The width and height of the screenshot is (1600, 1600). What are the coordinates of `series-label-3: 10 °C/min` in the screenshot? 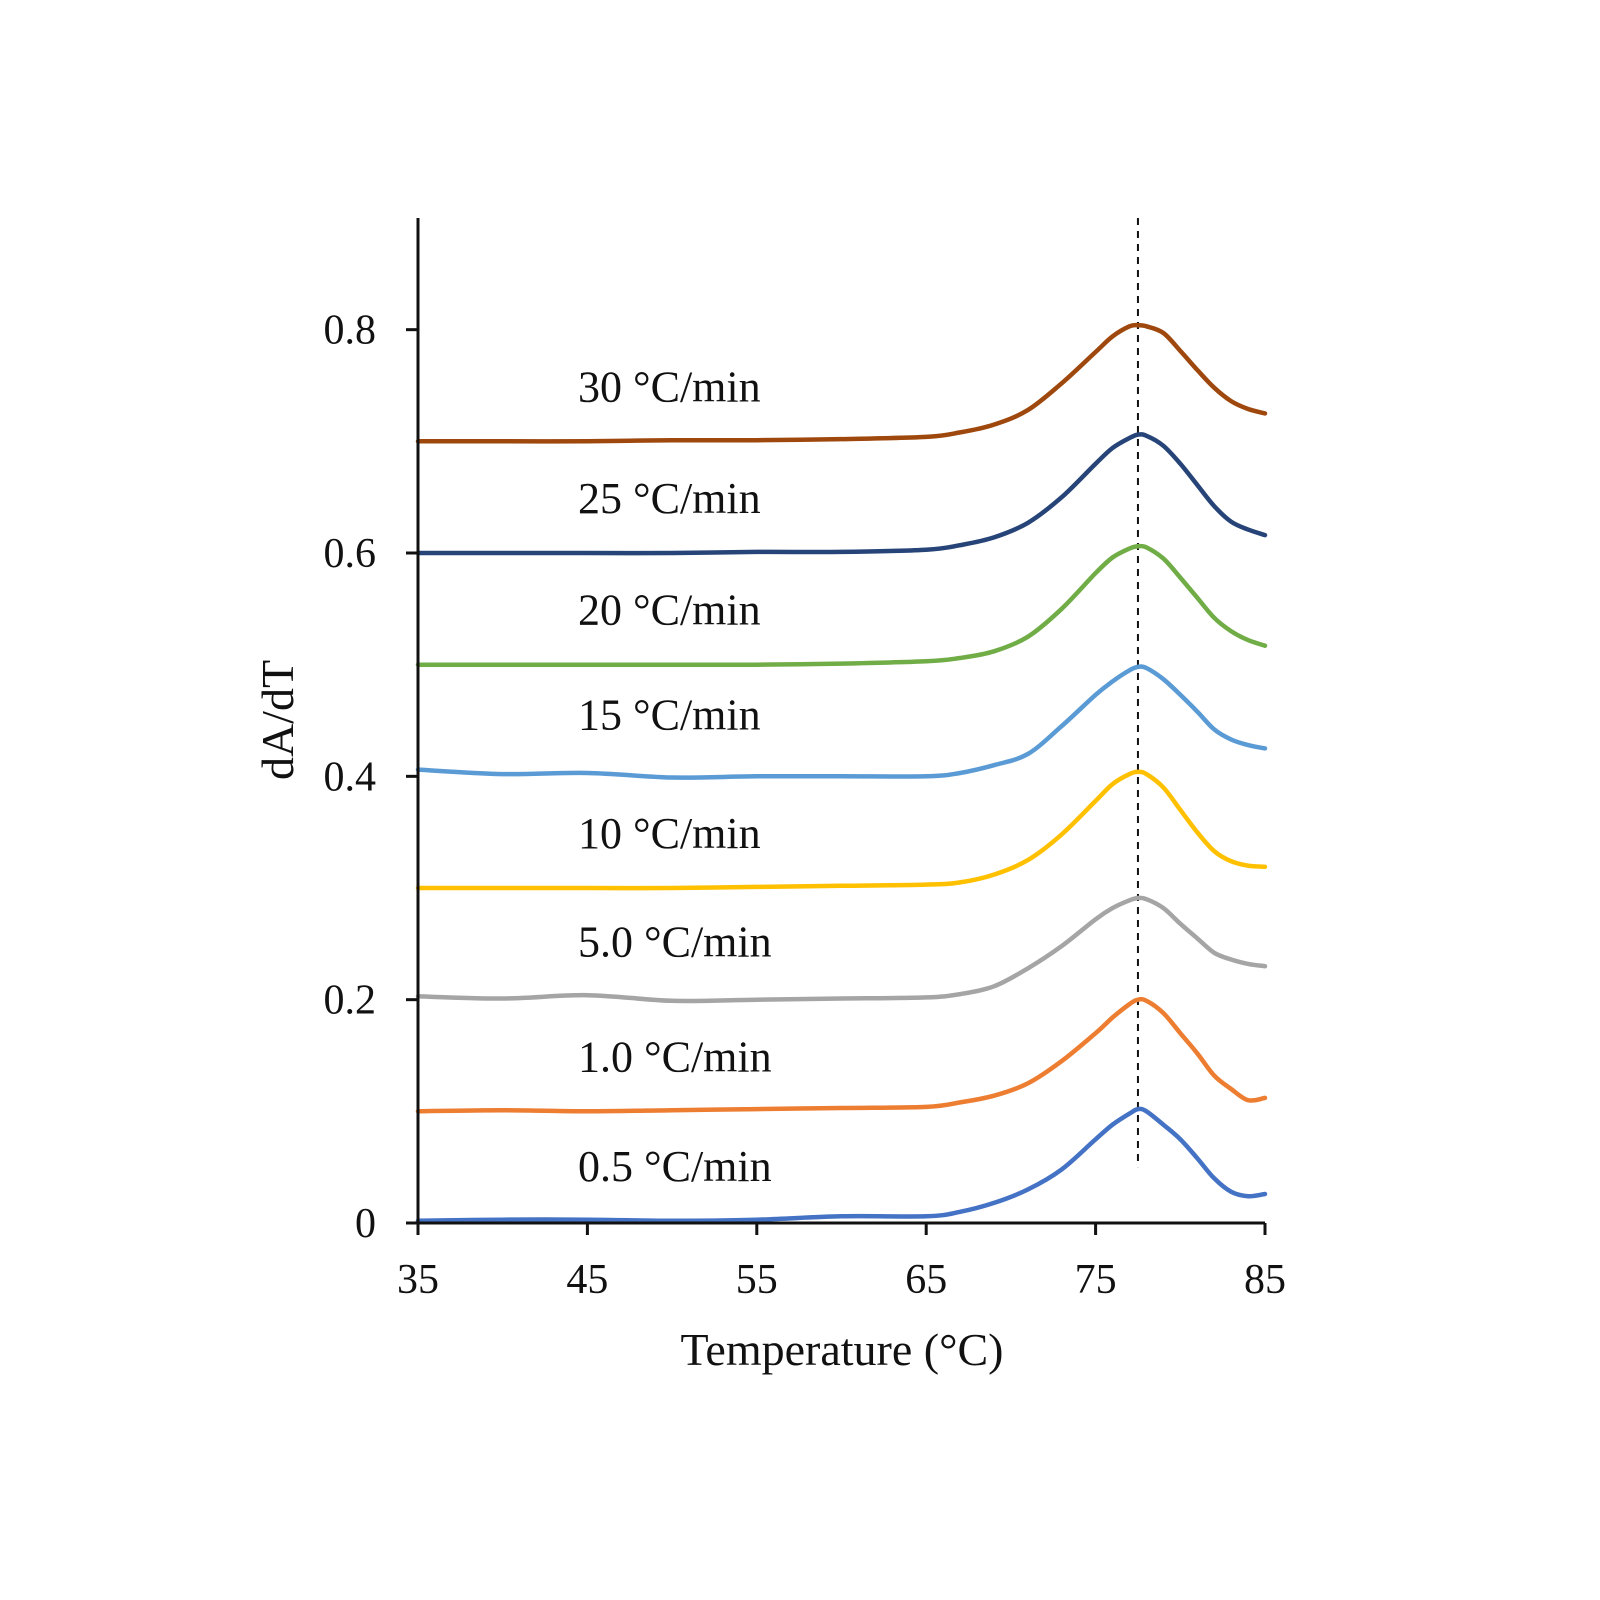 It's located at (669, 833).